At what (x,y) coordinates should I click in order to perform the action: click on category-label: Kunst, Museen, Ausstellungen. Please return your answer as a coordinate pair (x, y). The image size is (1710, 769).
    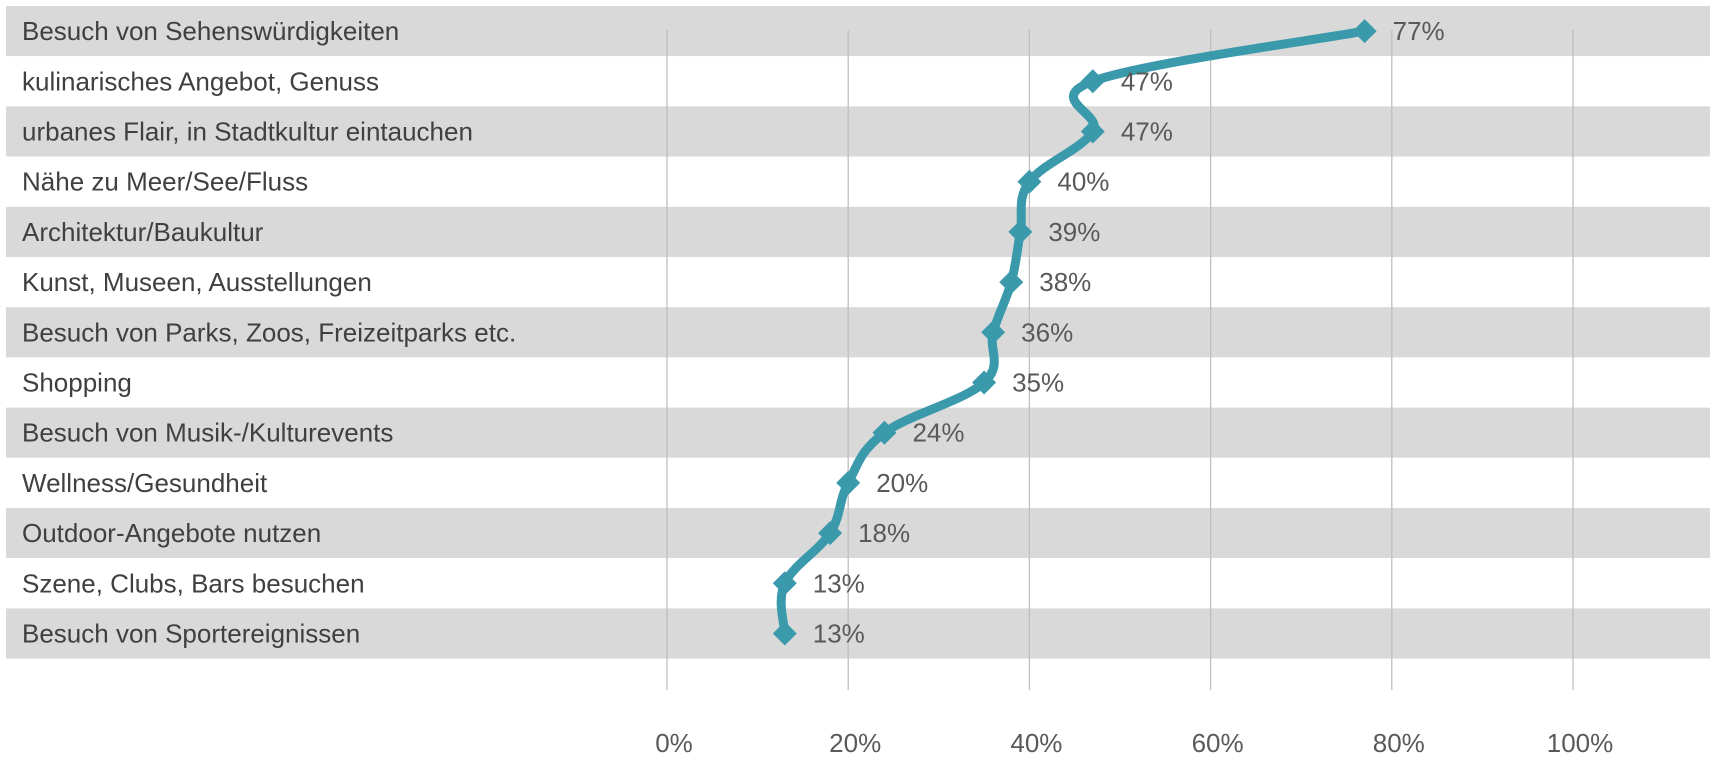
    Looking at the image, I should click on (197, 282).